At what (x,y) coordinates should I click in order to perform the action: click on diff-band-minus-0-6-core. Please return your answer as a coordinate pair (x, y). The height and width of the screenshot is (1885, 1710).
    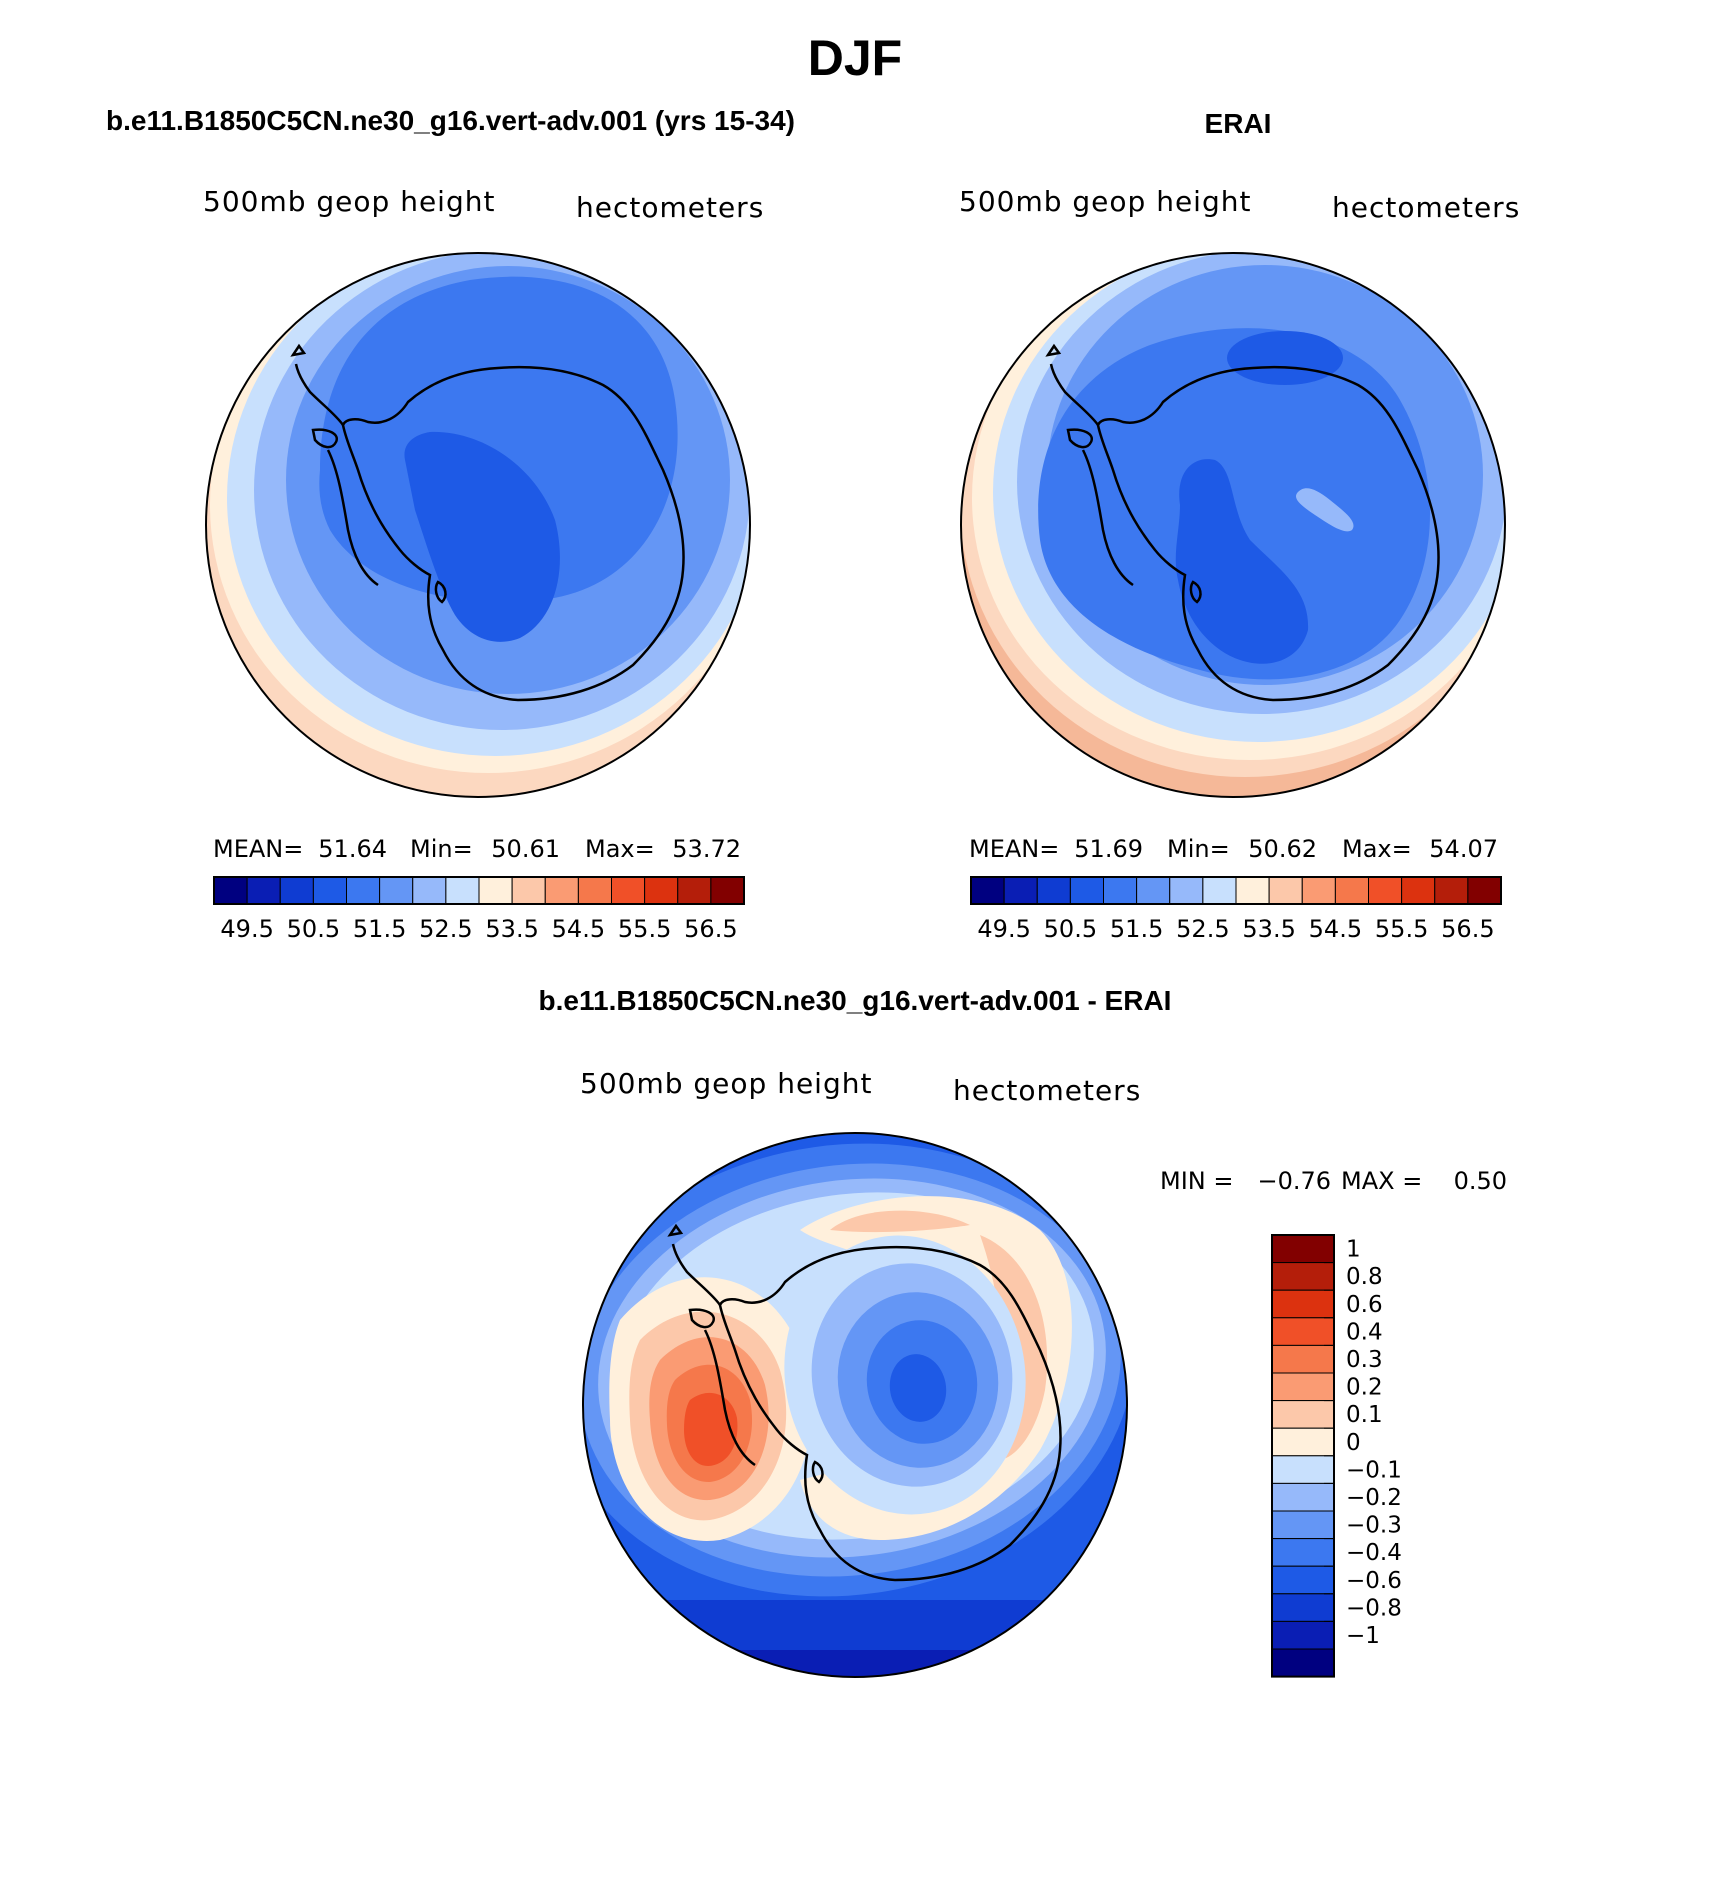
    Looking at the image, I should click on (918, 1388).